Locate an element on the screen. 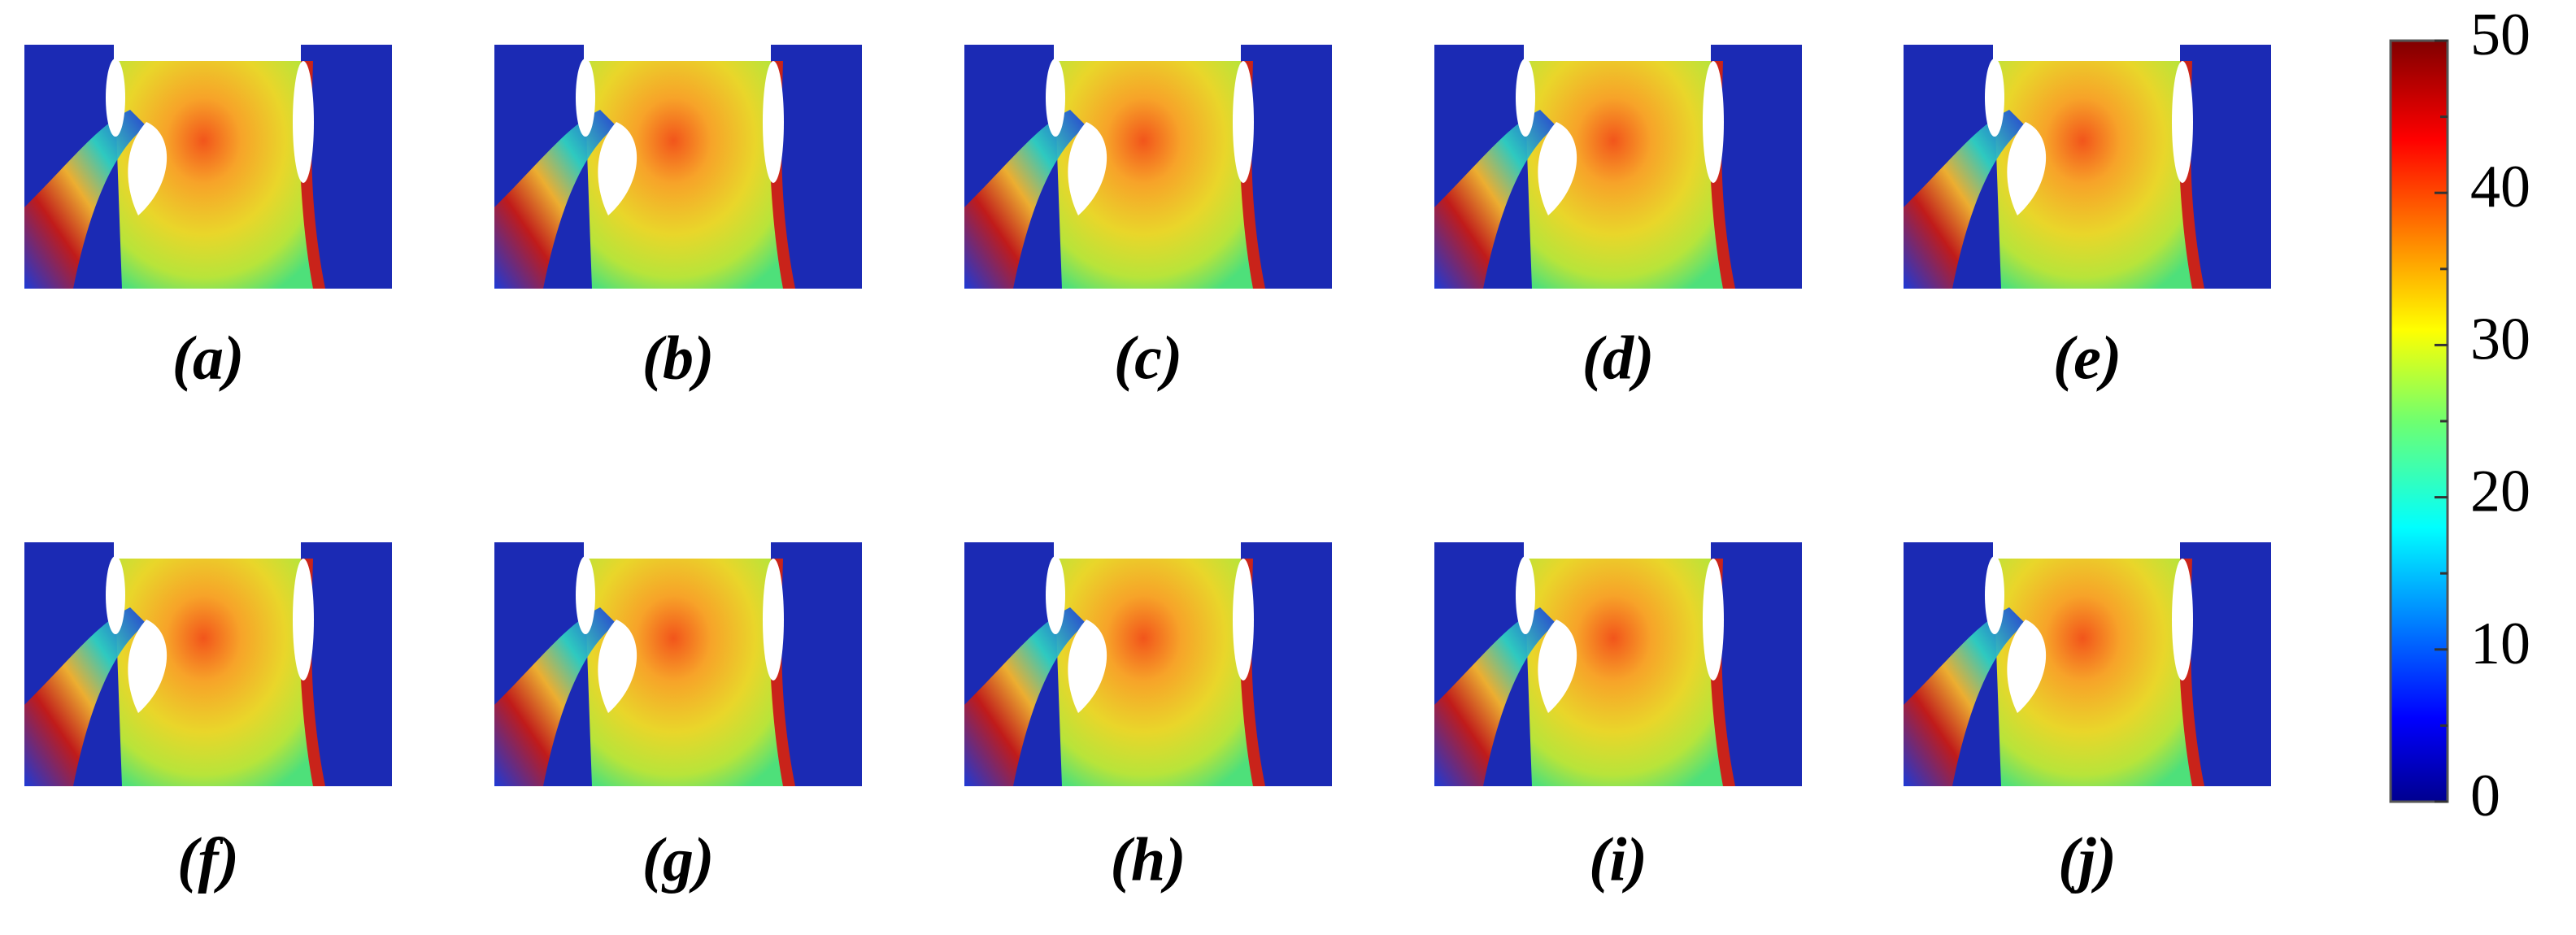 This screenshot has width=2576, height=935. colorbar-axis: 0 10 20 30 40 50 is located at coordinates (2483, 415).